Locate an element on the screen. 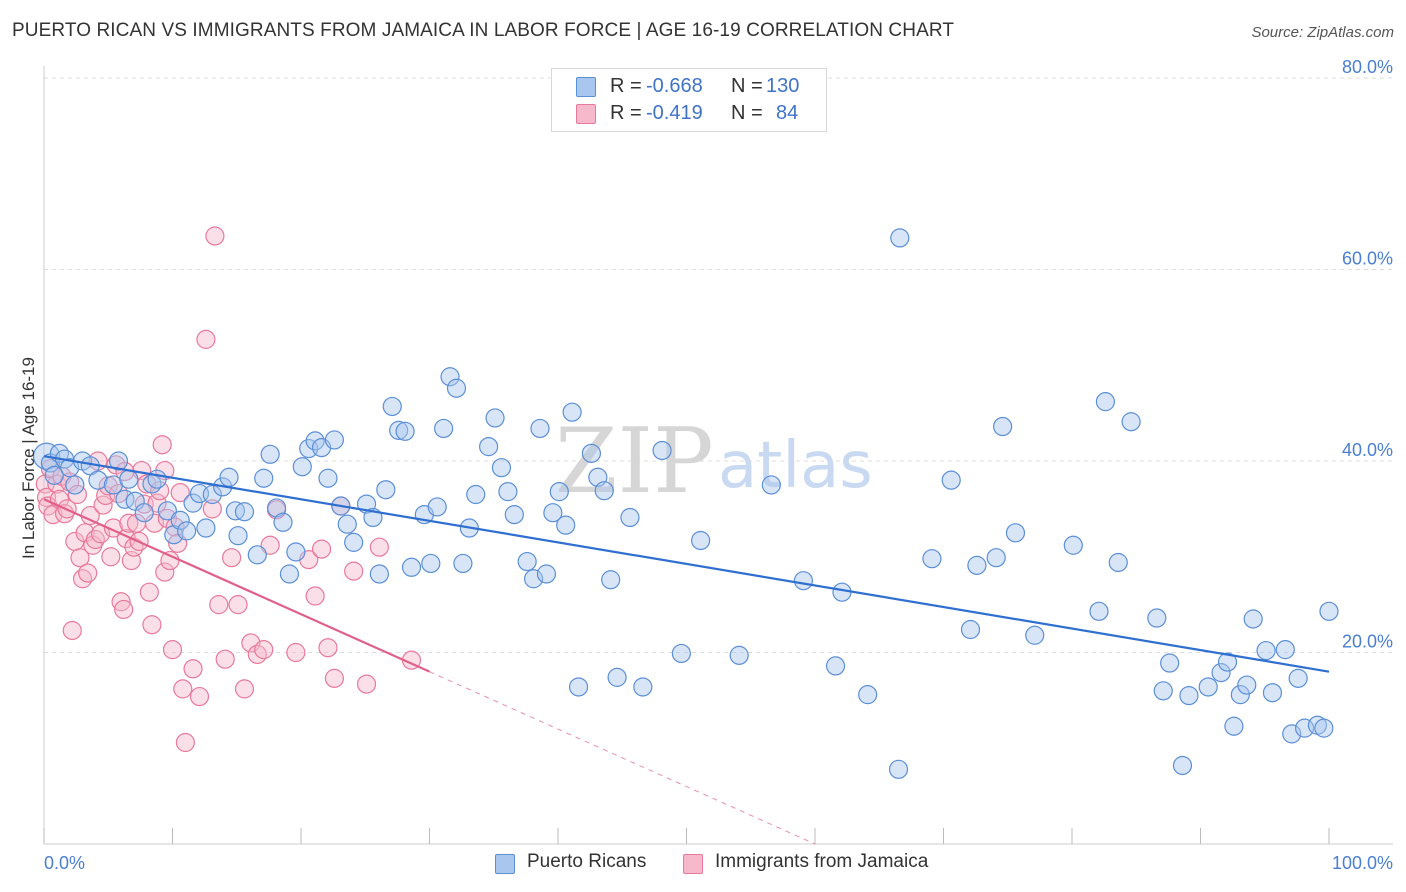 The width and height of the screenshot is (1406, 892). legend-swatch-pink is located at coordinates (586, 114).